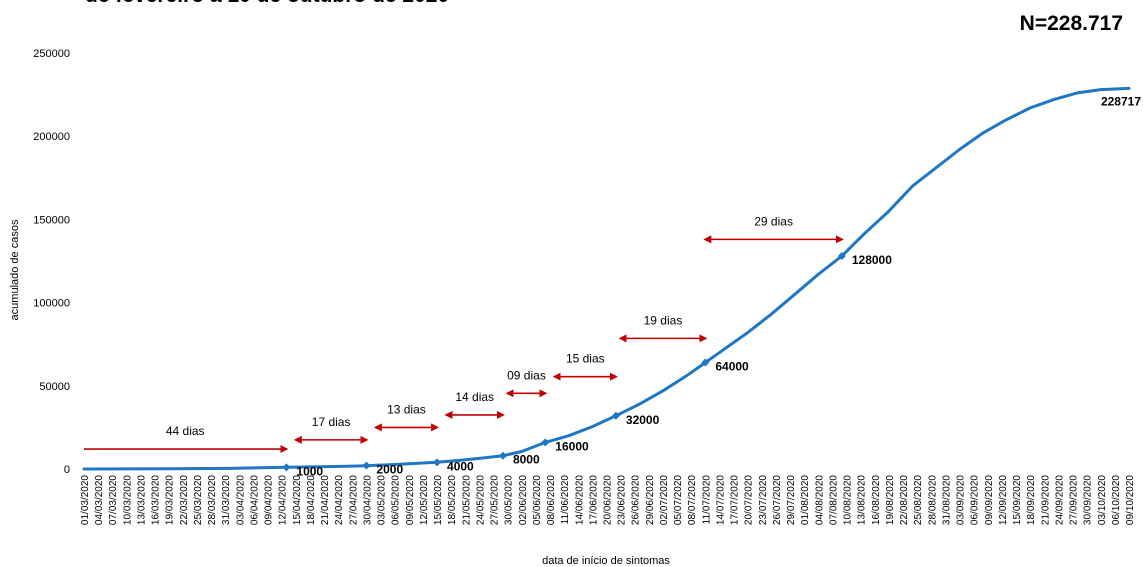 This screenshot has width=1143, height=567. What do you see at coordinates (240, 500) in the screenshot?
I see `x-tick-label: 03/04/2020` at bounding box center [240, 500].